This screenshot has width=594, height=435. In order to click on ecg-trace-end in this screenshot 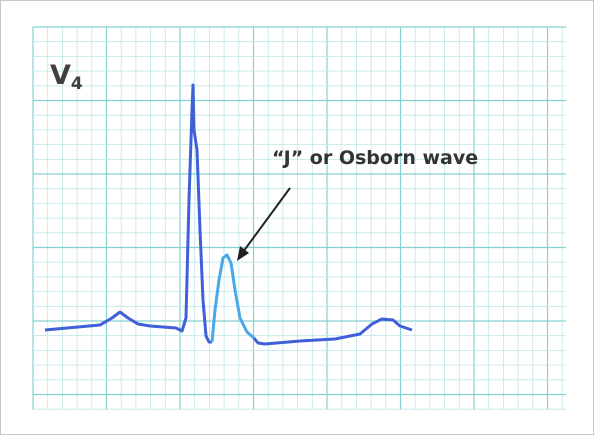, I will do `click(332, 331)`.